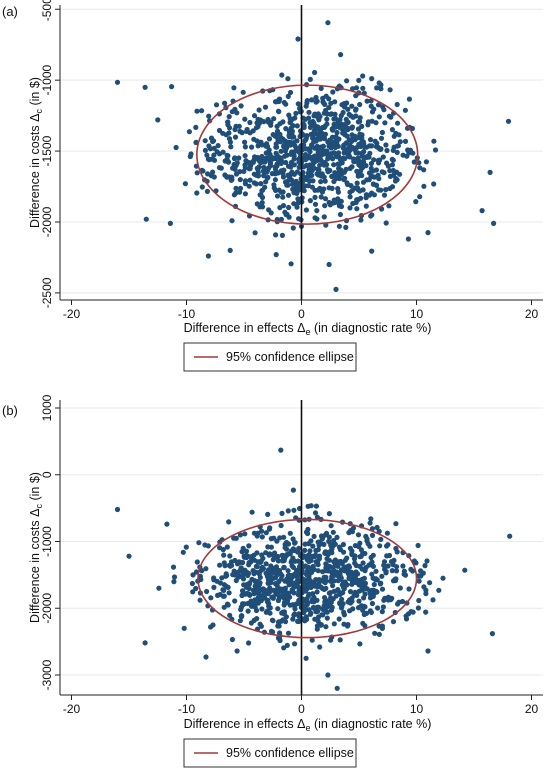  Describe the element at coordinates (36, 152) in the screenshot. I see `y-axis-title: Difference in costs Δc (in $)` at that location.